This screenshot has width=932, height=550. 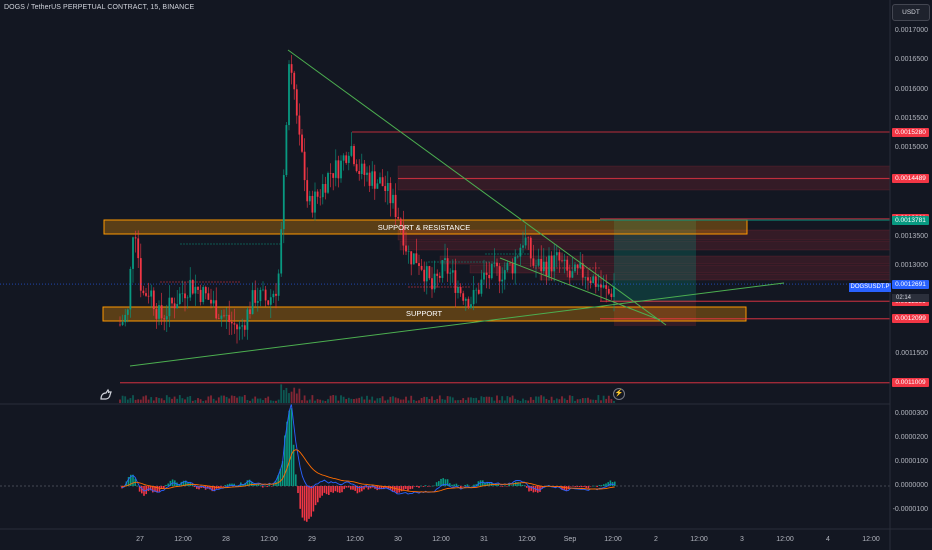 I want to click on price-tag: 0.0011009, so click(x=910, y=383).